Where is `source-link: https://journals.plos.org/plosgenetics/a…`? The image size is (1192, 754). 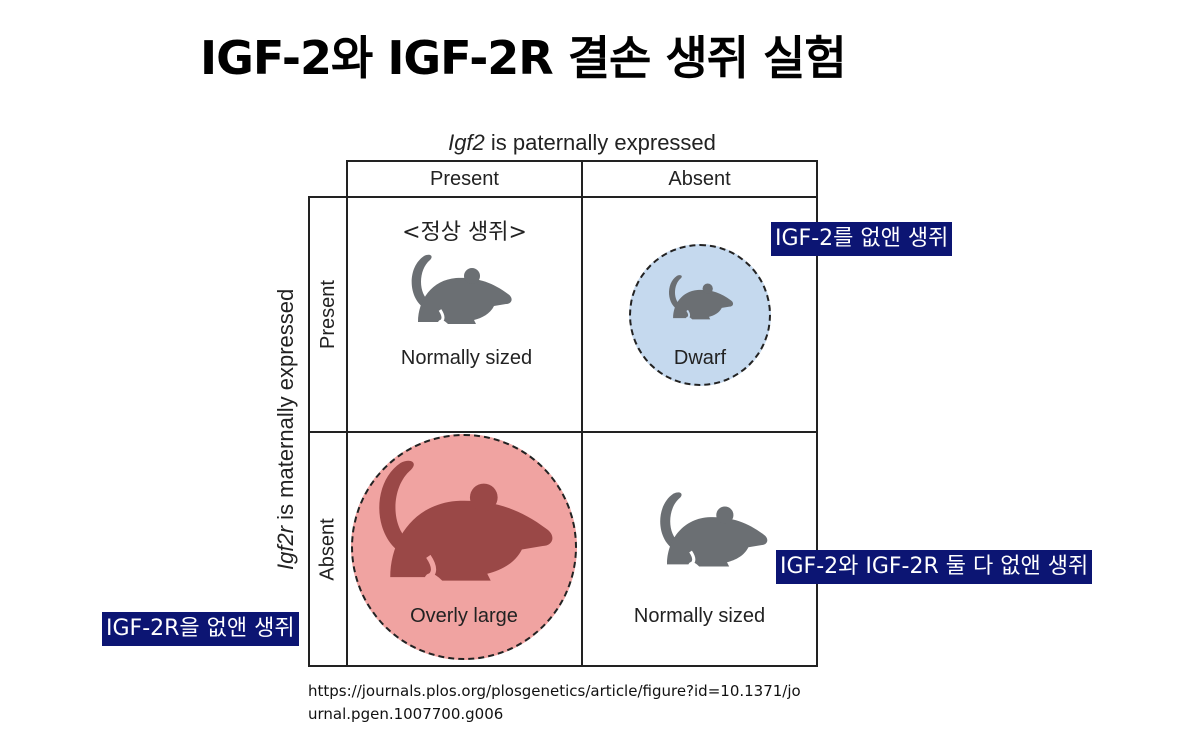
source-link: https://journals.plos.org/plosgenetics/a… is located at coordinates (554, 702).